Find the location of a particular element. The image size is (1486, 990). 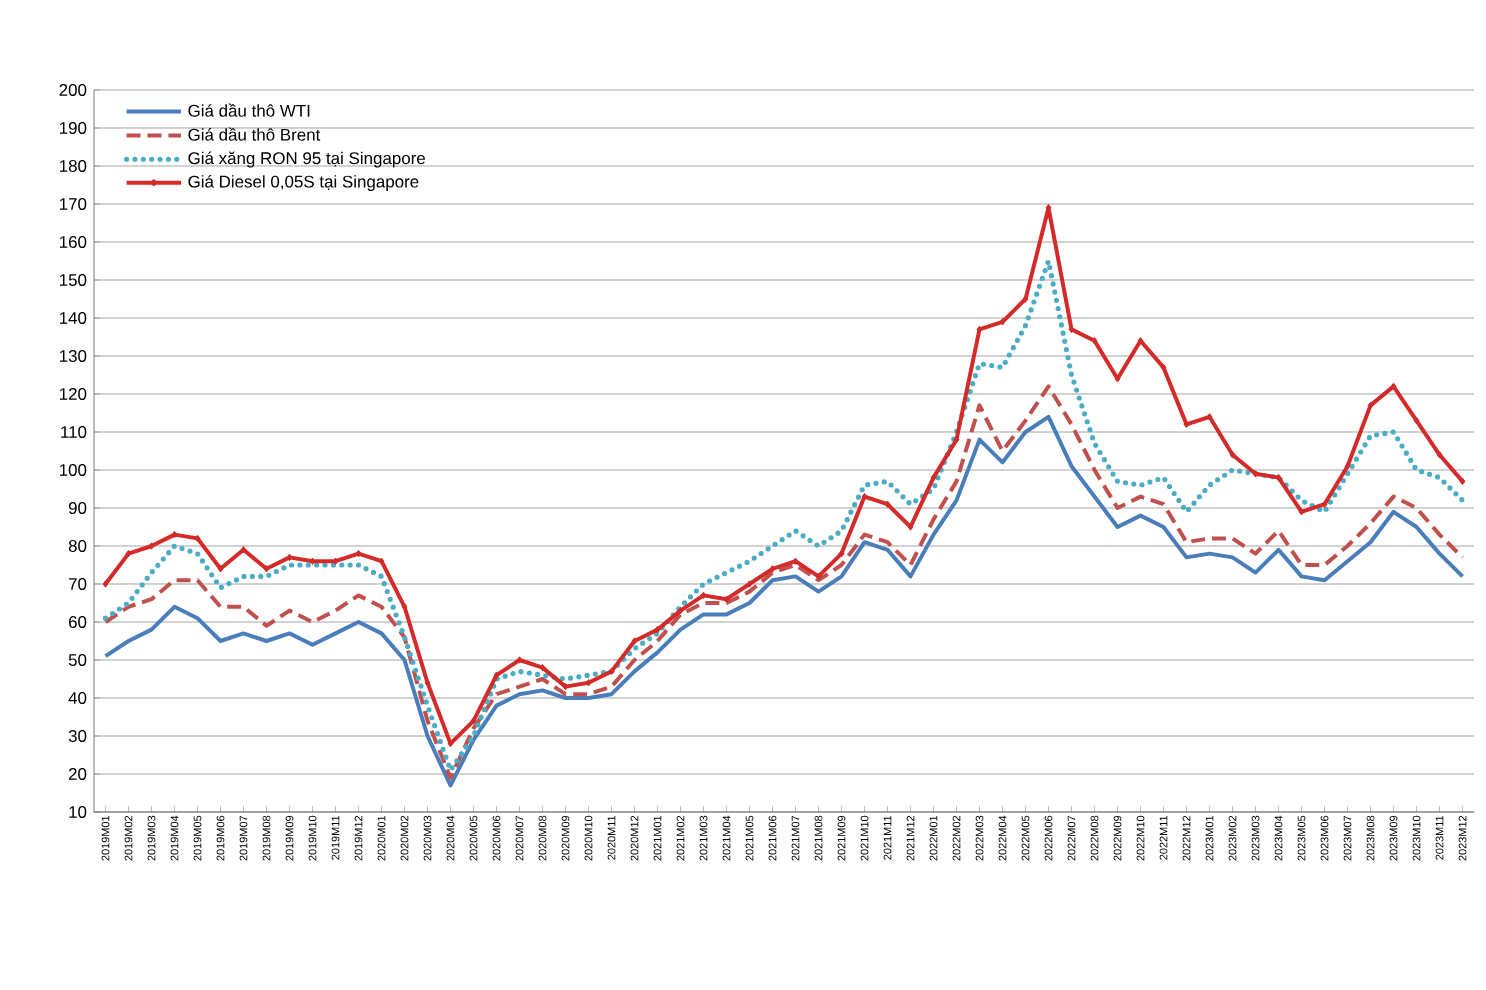

legend-label: Giá Diesel 0,05S tại Singapore is located at coordinates (303, 182).